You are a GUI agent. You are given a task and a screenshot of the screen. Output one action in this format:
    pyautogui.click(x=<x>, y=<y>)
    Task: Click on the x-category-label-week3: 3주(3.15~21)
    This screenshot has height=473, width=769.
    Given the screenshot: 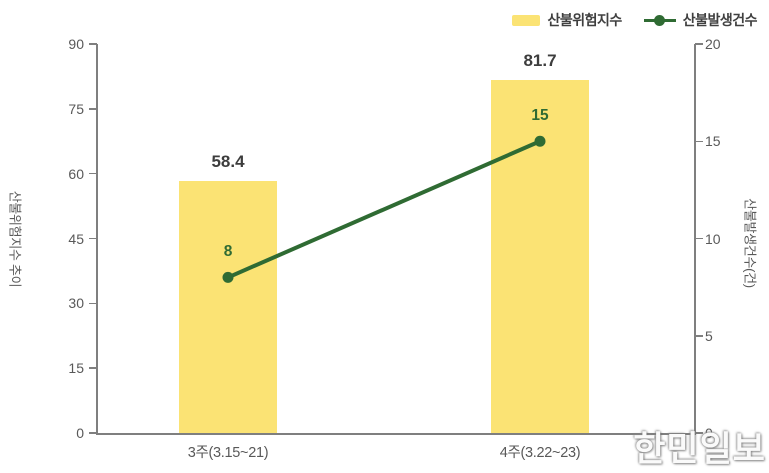 What is the action you would take?
    pyautogui.click(x=228, y=453)
    